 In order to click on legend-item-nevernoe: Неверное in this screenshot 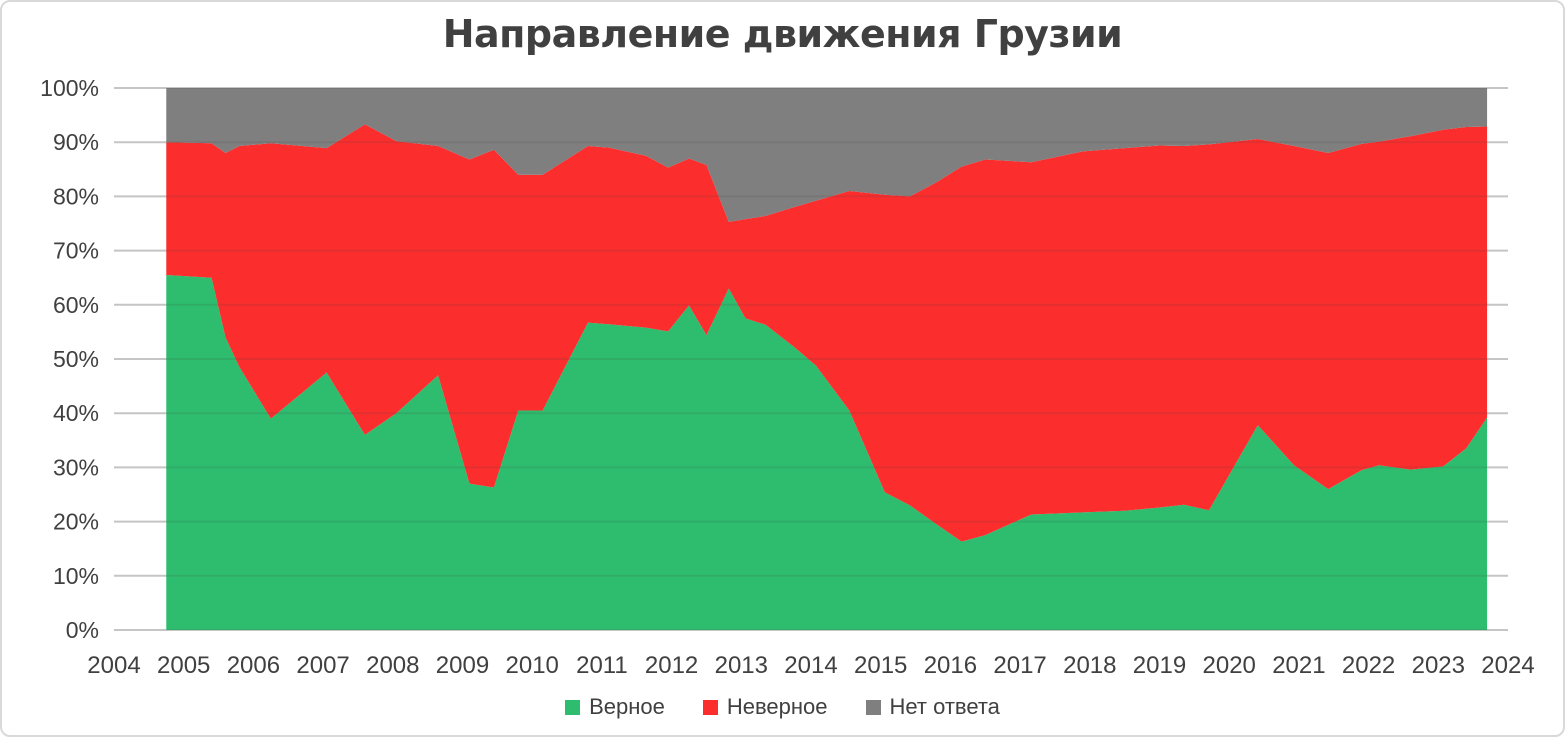, I will do `click(765, 707)`.